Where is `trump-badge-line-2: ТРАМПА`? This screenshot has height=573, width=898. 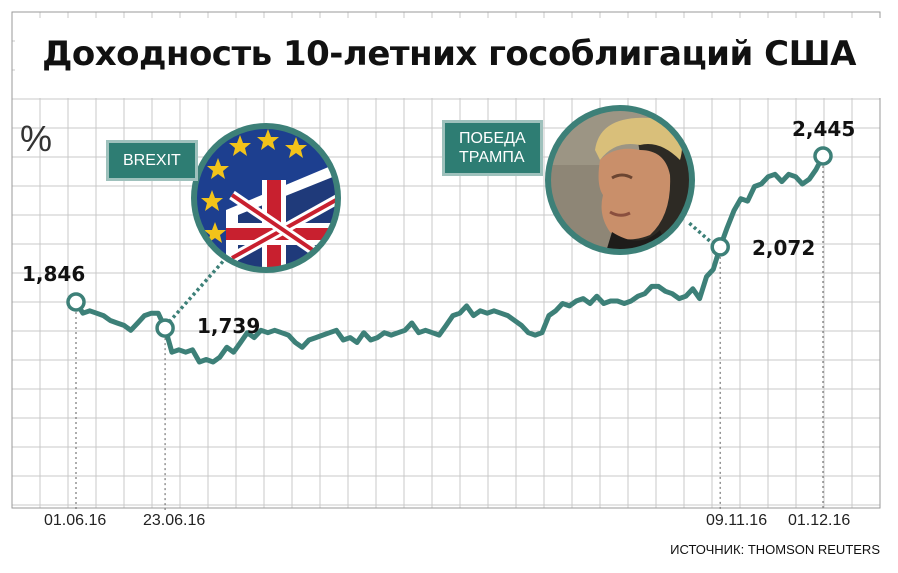
trump-badge-line-2: ТРАМПА is located at coordinates (492, 157).